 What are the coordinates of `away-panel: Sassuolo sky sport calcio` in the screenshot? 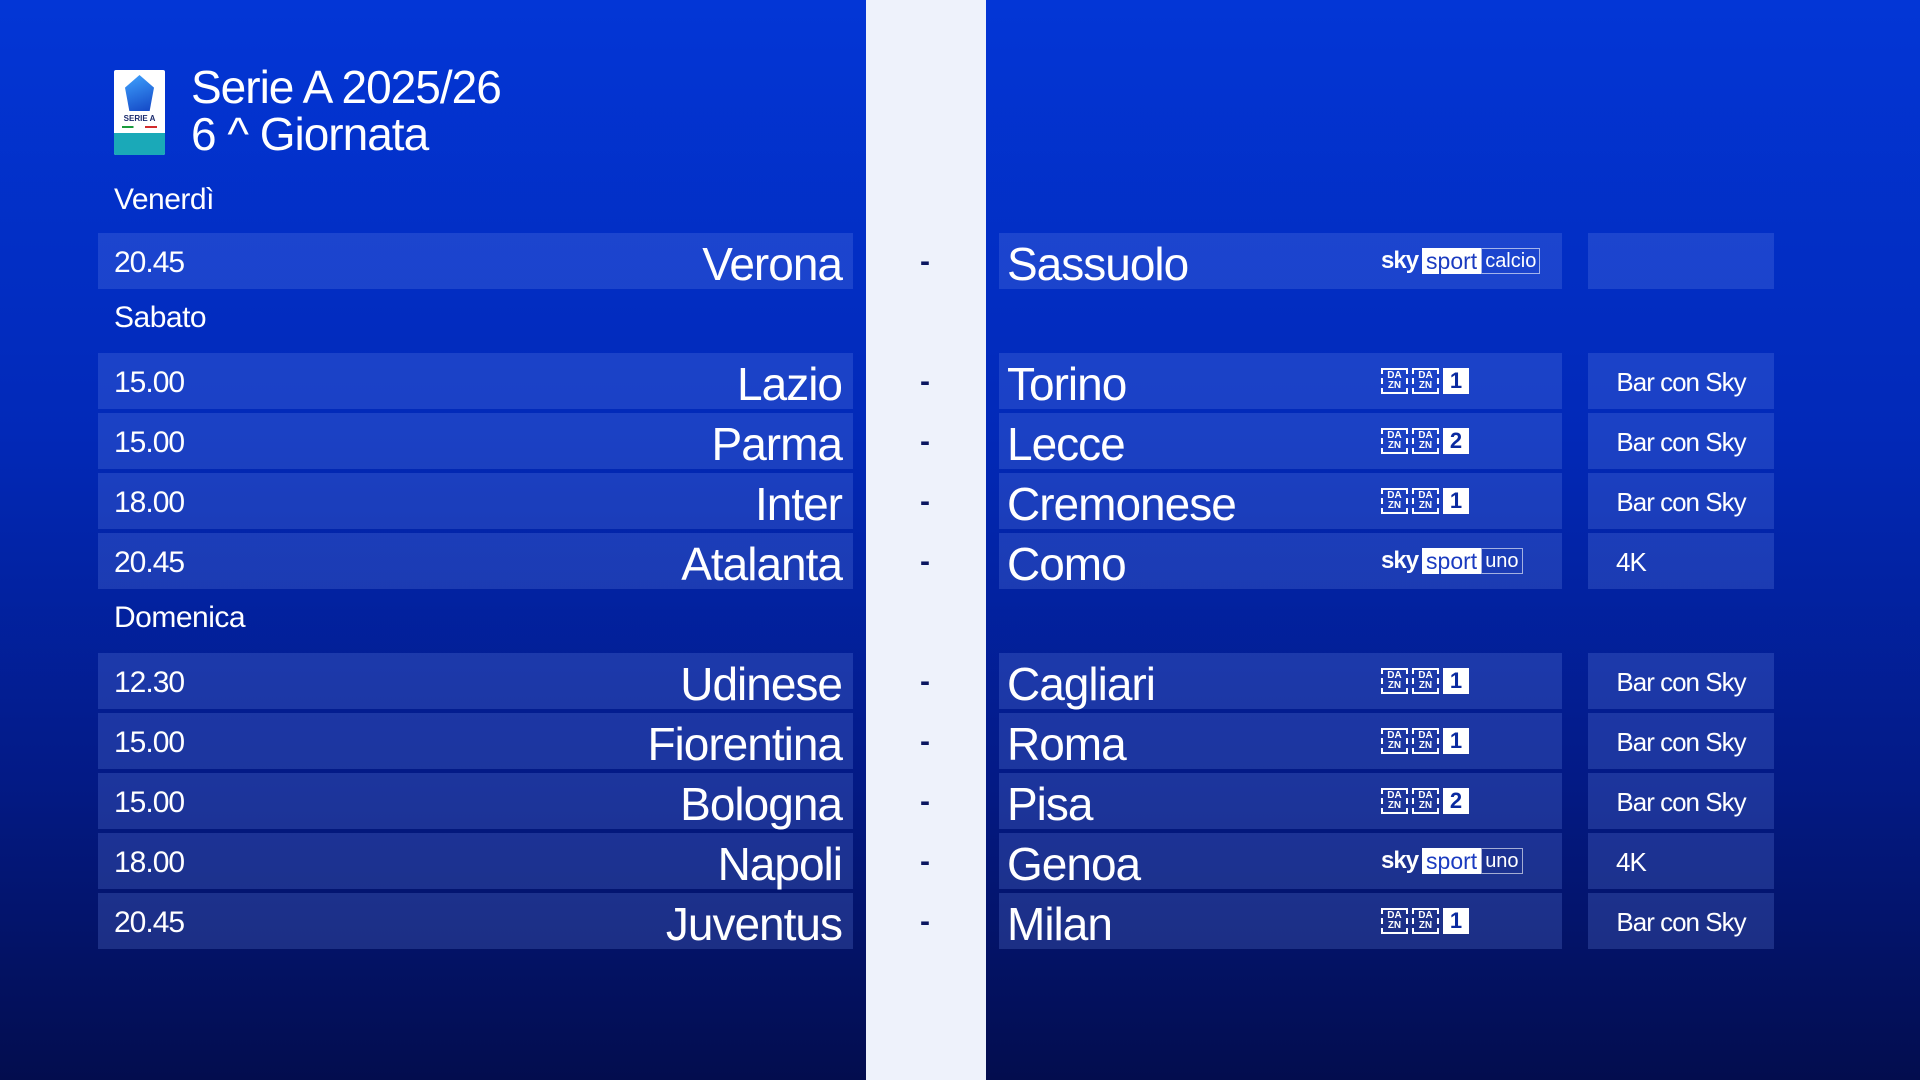 It's located at (1280, 261).